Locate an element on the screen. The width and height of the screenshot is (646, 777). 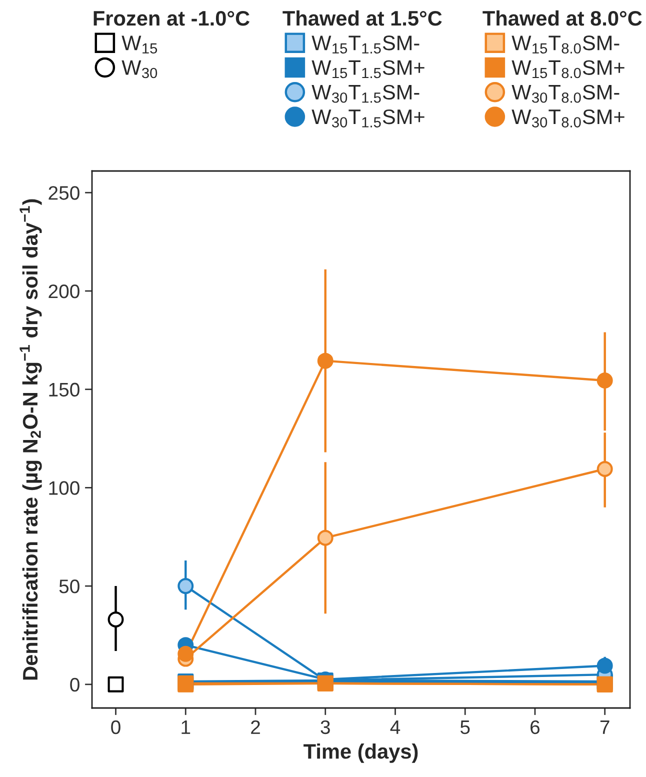
legend-label: W$_{30}$T$_{8.0}$SM- is located at coordinates (566, 93).